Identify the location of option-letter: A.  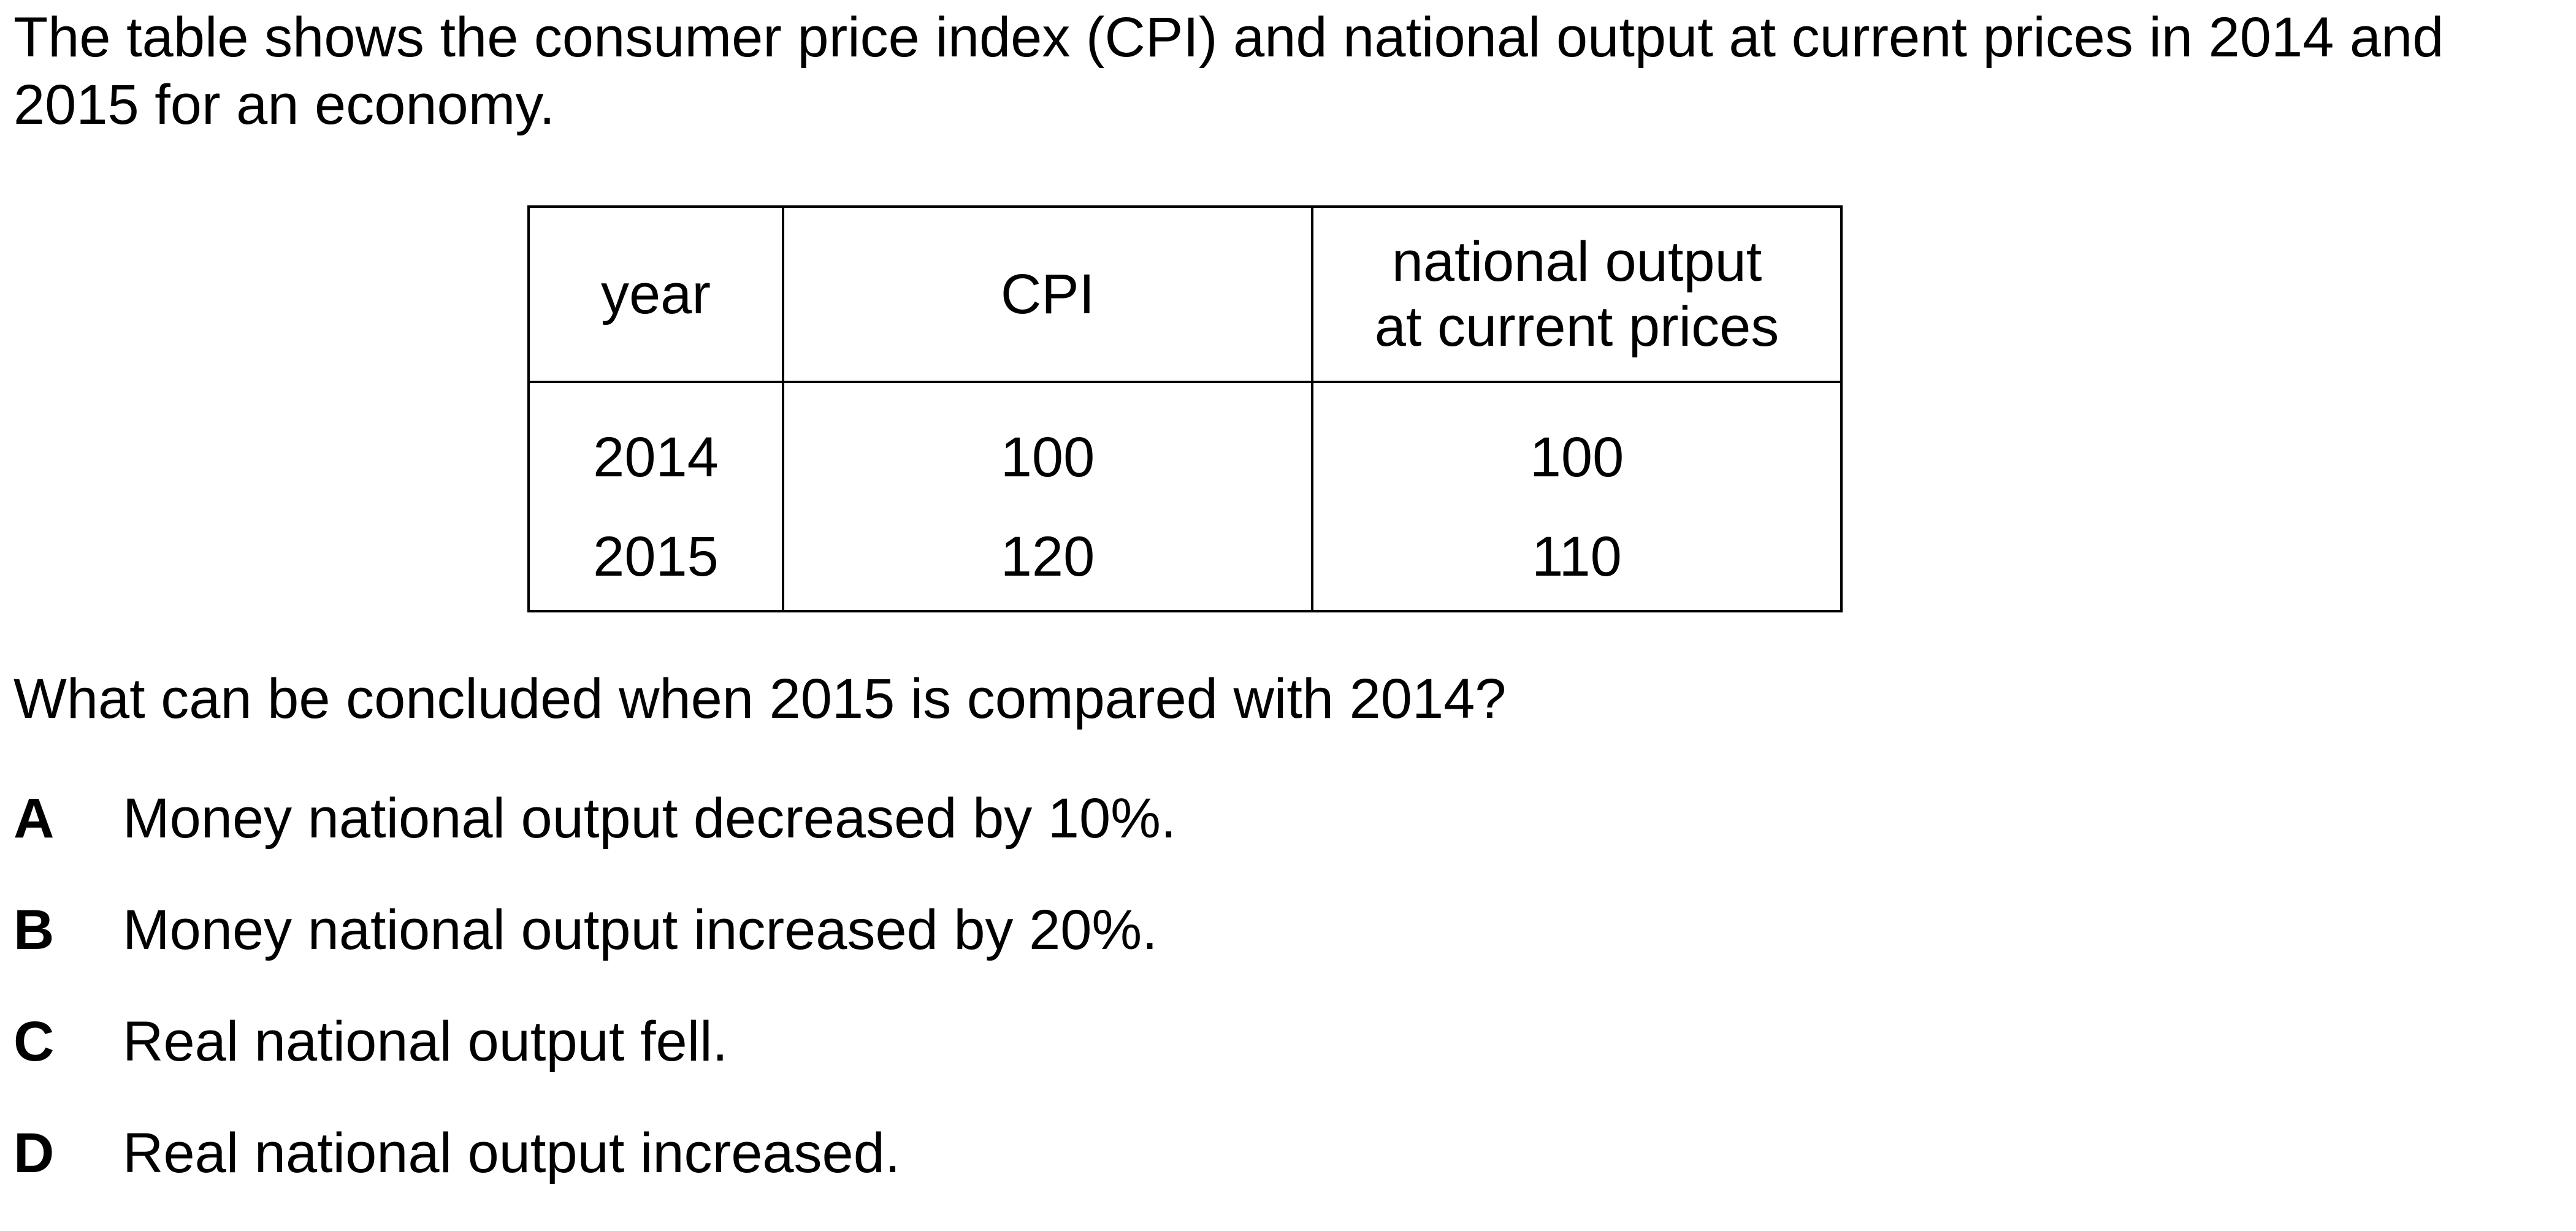
(68, 819).